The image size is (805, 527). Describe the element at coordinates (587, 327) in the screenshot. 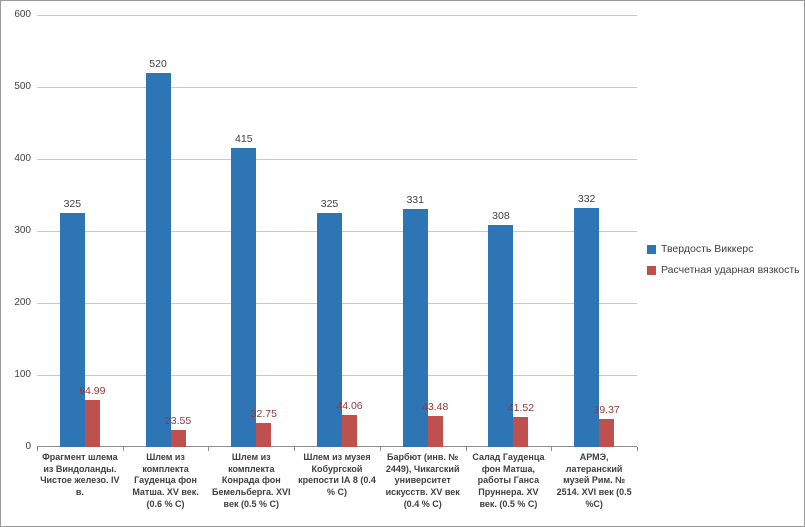

I see `bar-series1-category7` at that location.